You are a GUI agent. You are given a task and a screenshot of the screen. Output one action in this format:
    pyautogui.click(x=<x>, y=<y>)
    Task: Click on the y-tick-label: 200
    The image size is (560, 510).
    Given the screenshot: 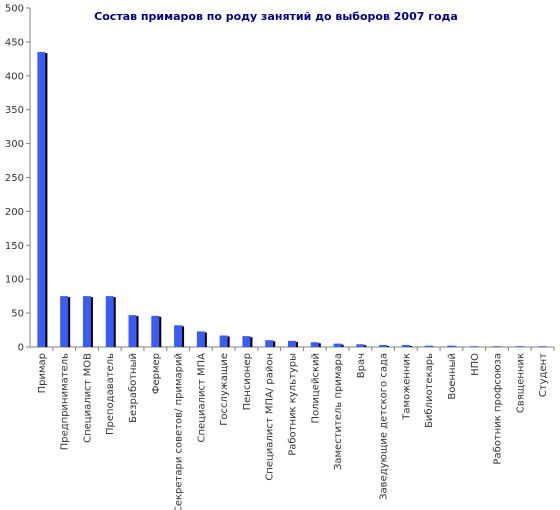 What is the action you would take?
    pyautogui.click(x=14, y=212)
    